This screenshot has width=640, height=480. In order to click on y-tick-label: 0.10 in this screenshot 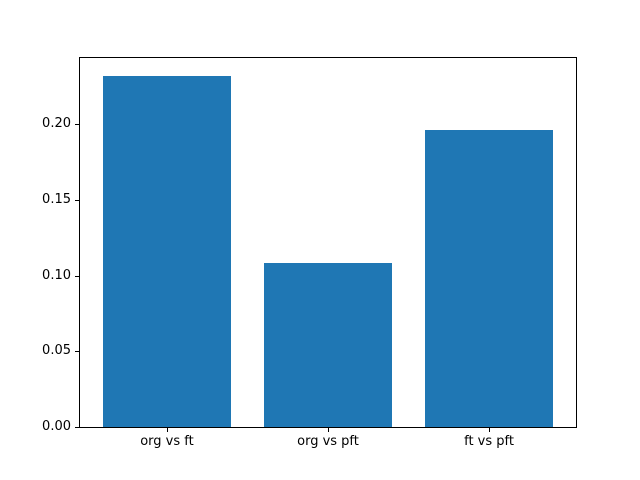, I will do `click(56, 275)`.